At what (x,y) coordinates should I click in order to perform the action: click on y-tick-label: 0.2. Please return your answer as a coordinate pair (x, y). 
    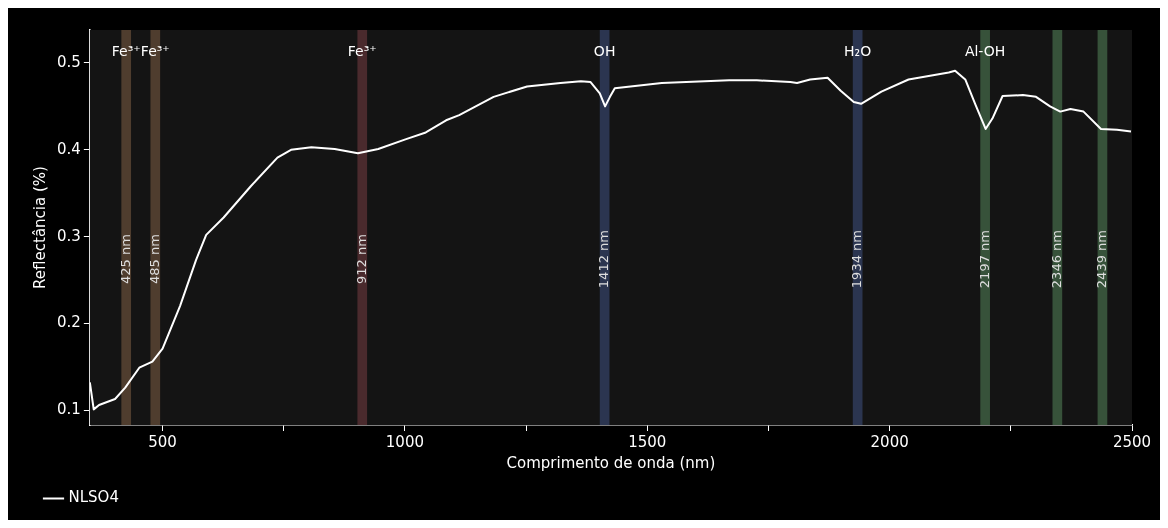
    Looking at the image, I should click on (69, 322).